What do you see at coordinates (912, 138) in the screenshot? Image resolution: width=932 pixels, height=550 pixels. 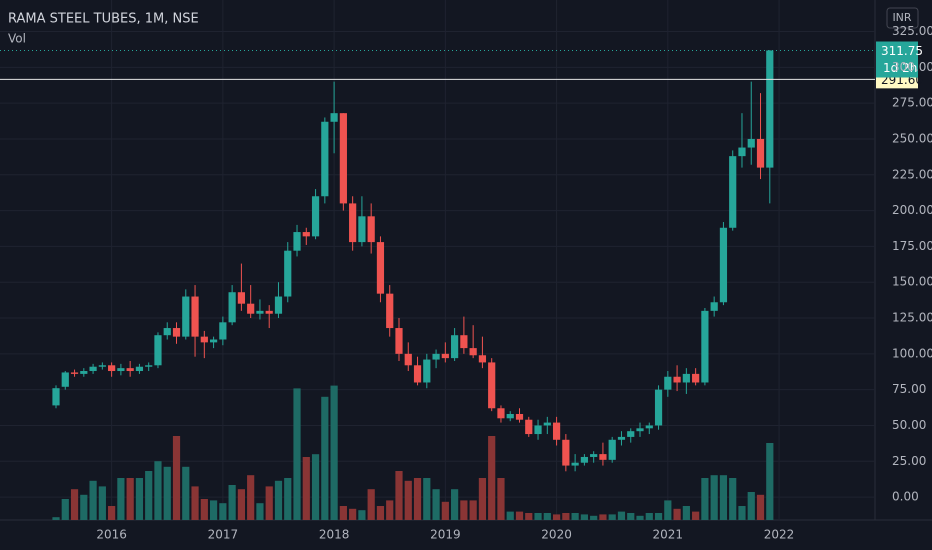 I see `y-tick-label: 250.00` at bounding box center [912, 138].